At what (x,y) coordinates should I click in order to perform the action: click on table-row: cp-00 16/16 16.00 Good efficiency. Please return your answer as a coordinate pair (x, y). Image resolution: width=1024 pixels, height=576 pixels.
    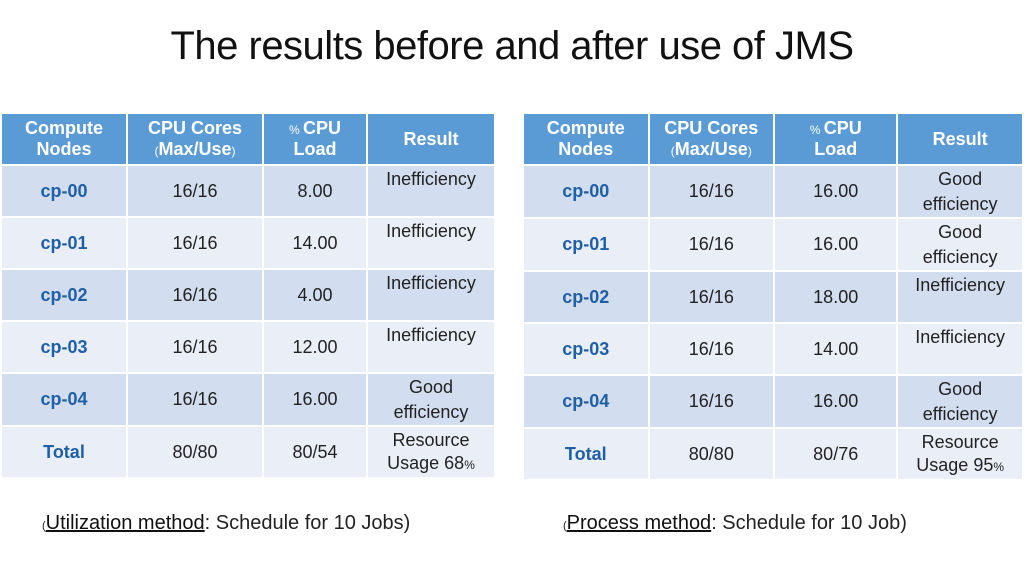
    Looking at the image, I should click on (773, 191).